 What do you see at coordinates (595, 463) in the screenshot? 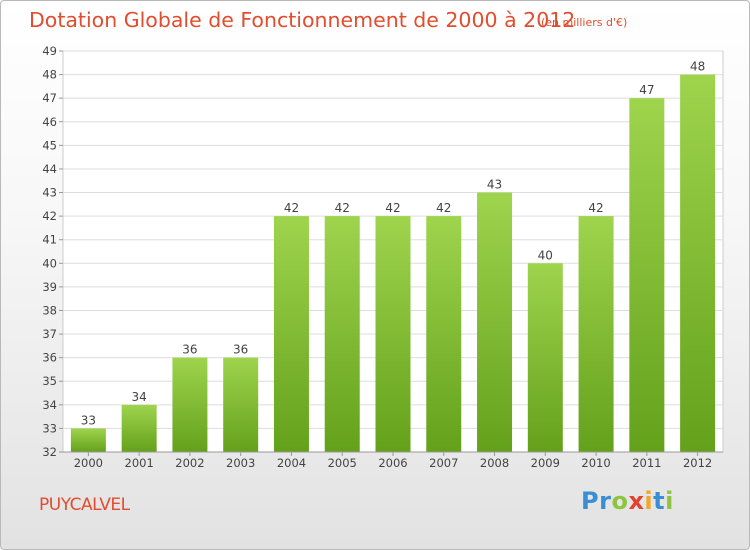
I see `x-tick-label: 2010` at bounding box center [595, 463].